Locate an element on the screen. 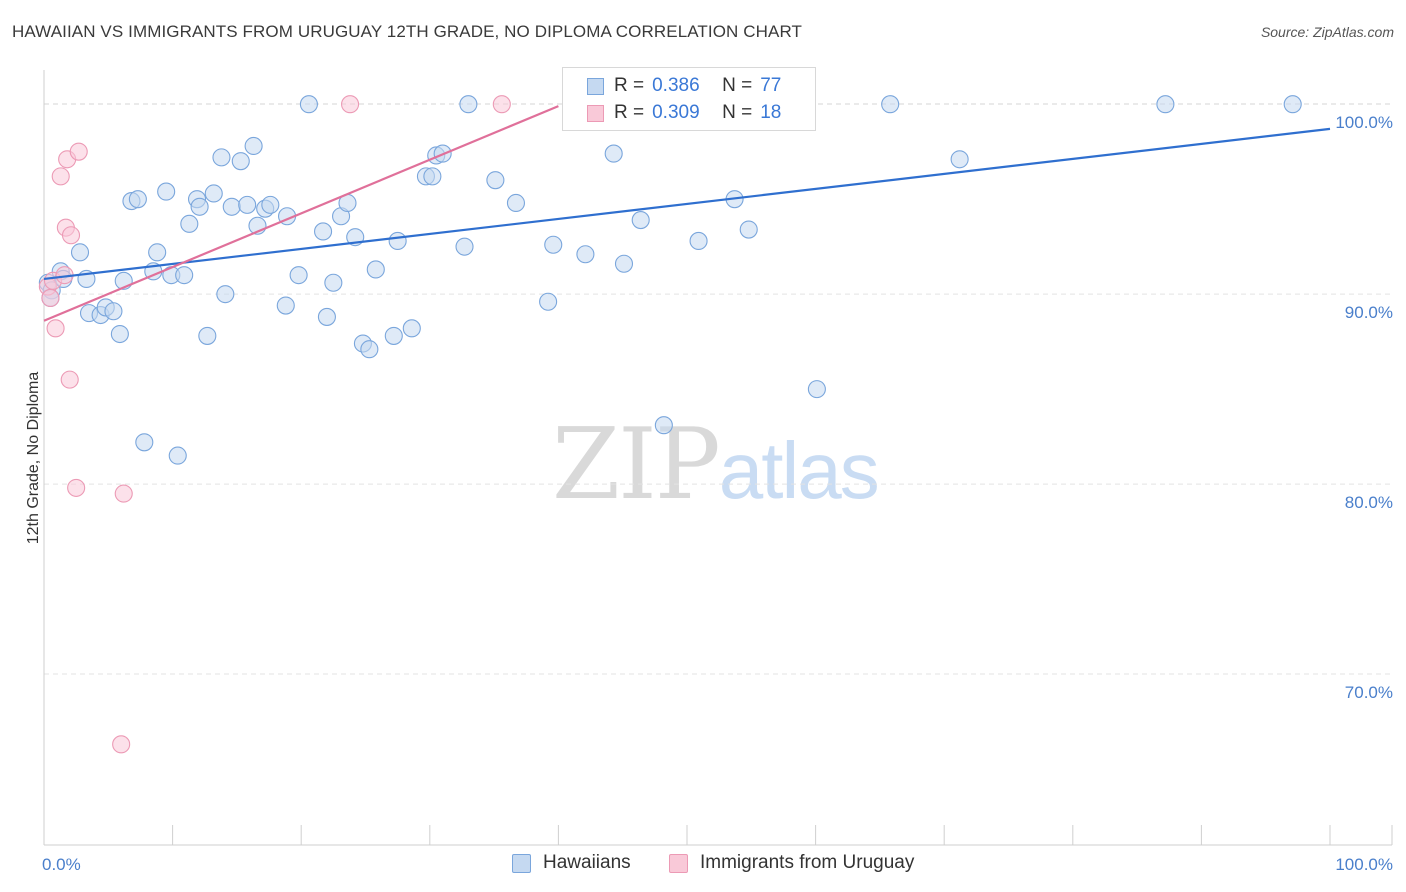  uruguay-trend-line is located at coordinates (301, 213).